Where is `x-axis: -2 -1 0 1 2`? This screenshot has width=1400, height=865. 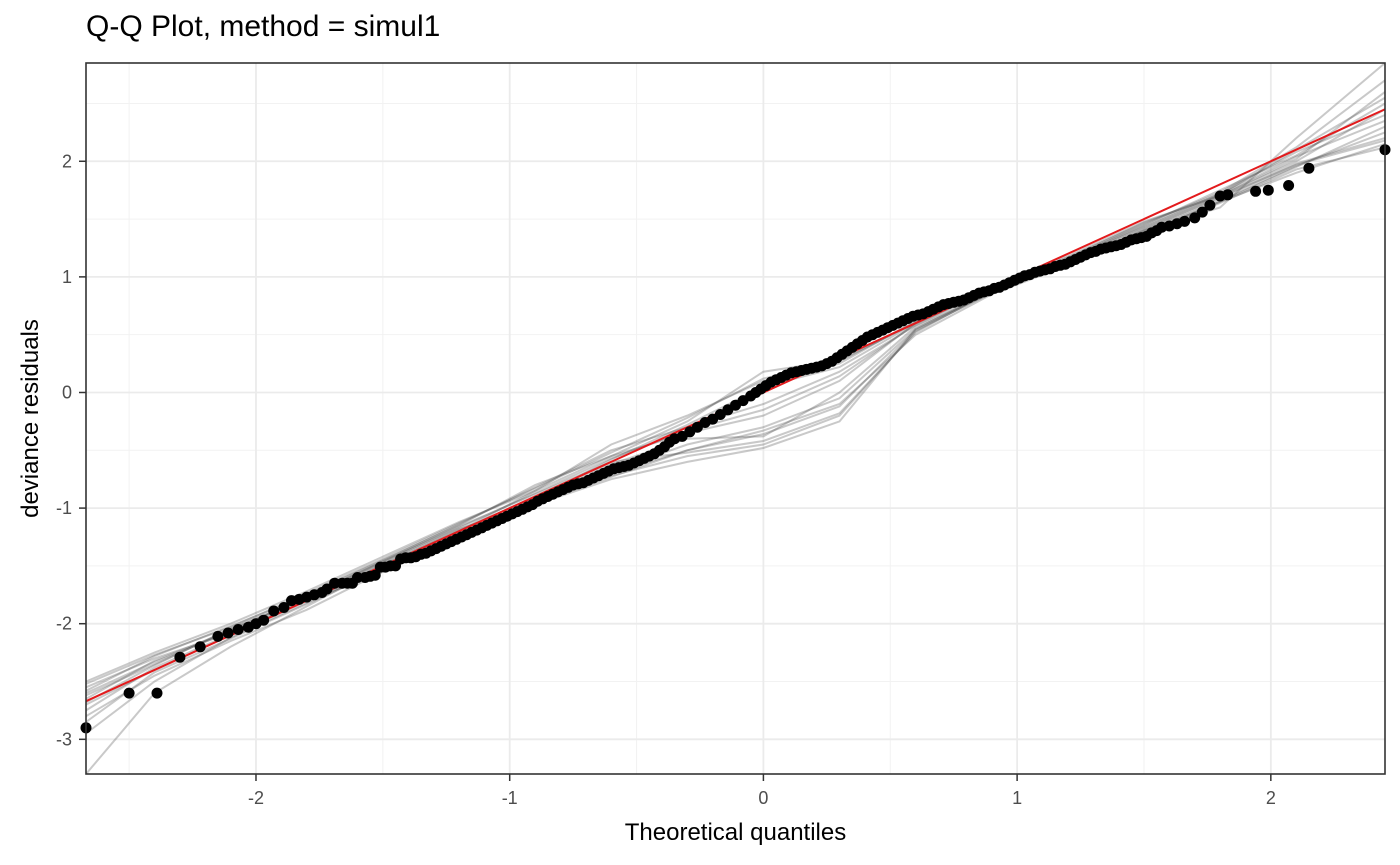 x-axis: -2 -1 0 1 2 is located at coordinates (762, 791).